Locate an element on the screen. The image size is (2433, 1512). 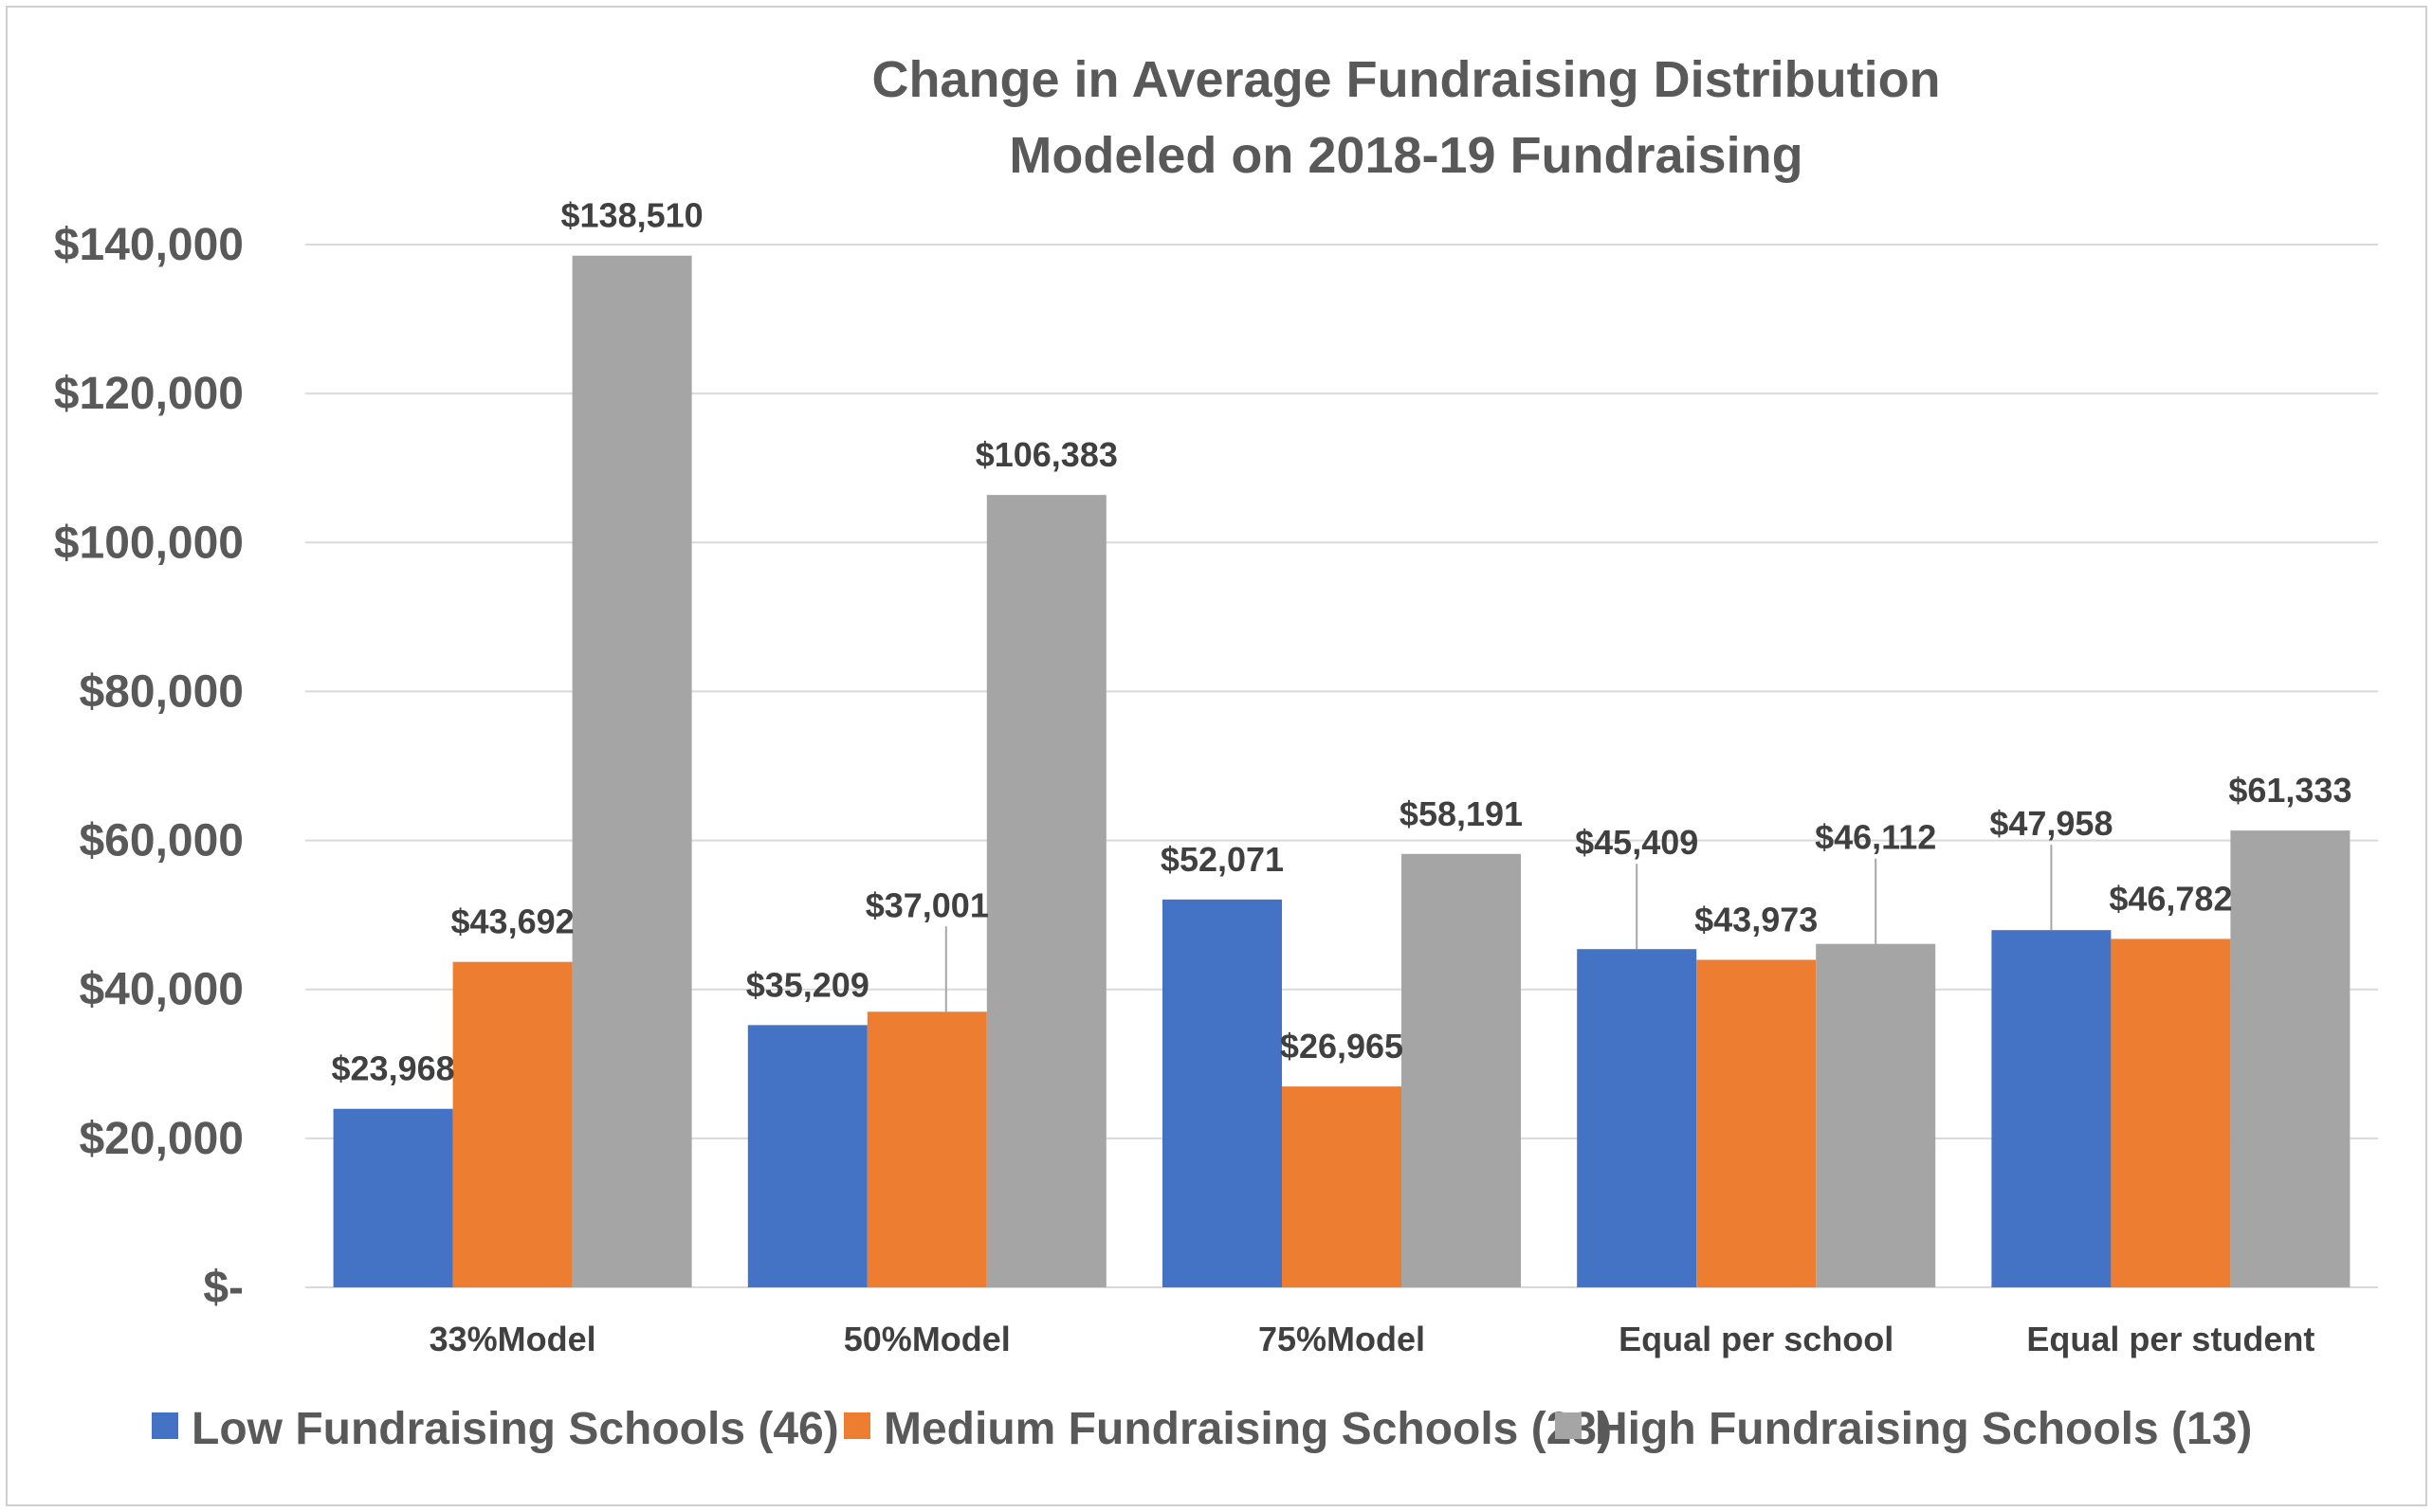
label-leader-lines is located at coordinates (1498, 929).